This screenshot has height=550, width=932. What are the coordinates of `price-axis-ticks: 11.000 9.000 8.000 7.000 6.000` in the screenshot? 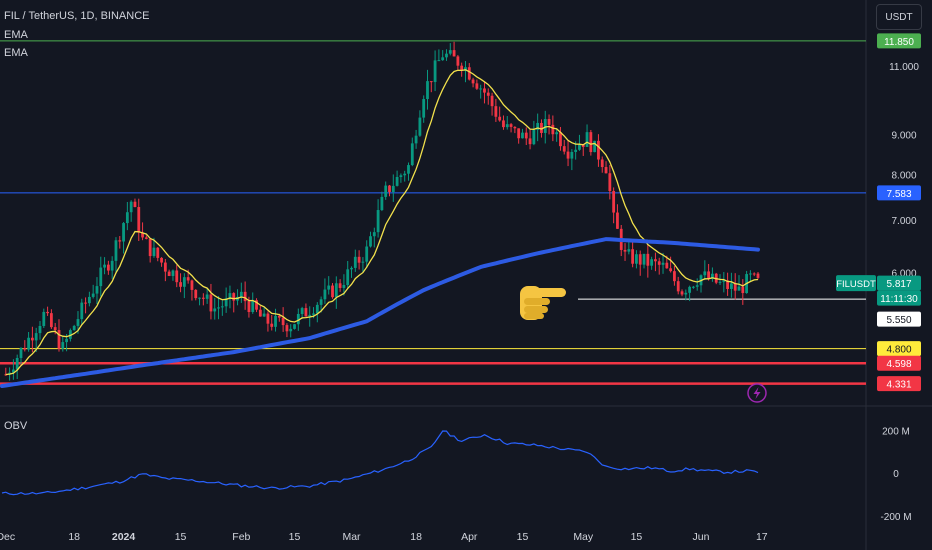 It's located at (904, 170).